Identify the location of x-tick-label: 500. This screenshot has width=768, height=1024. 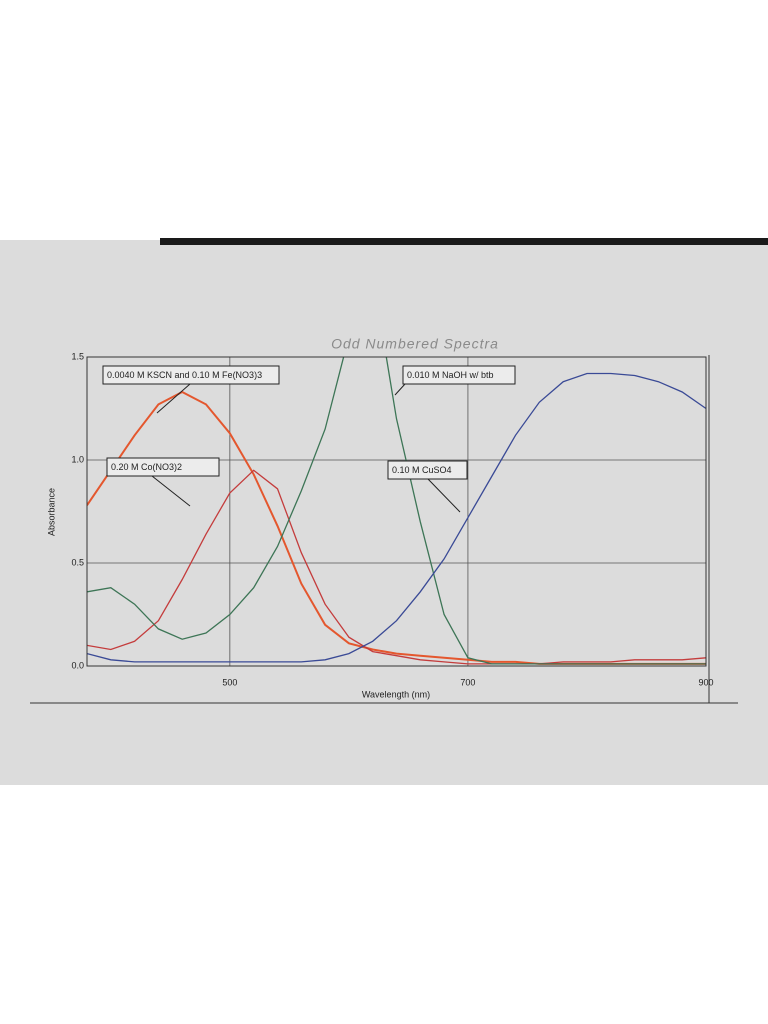
(229, 682).